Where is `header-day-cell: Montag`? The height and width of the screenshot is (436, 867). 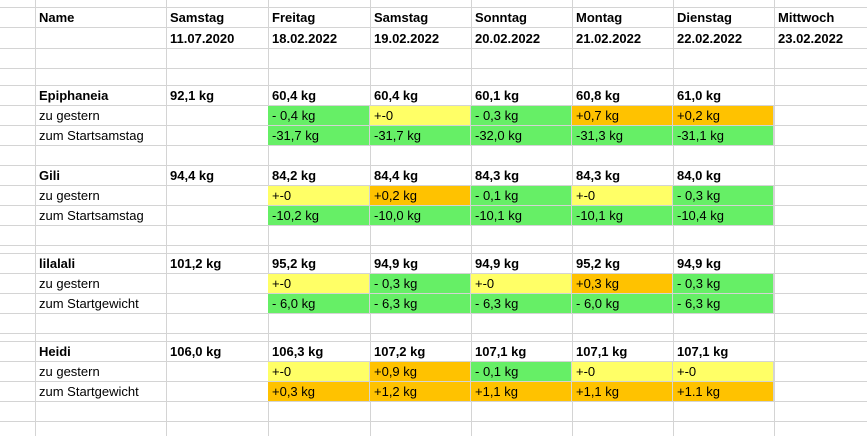
header-day-cell: Montag is located at coordinates (599, 17).